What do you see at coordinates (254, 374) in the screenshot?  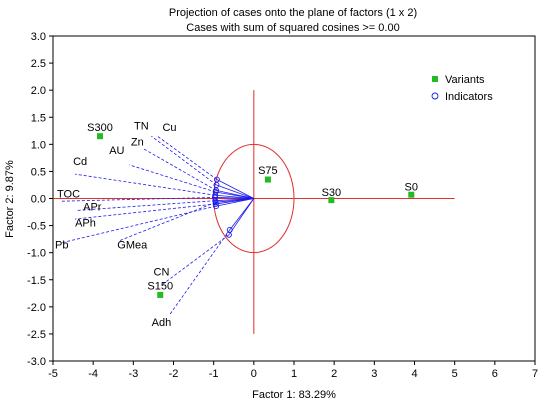 I see `x-tick-label: 0` at bounding box center [254, 374].